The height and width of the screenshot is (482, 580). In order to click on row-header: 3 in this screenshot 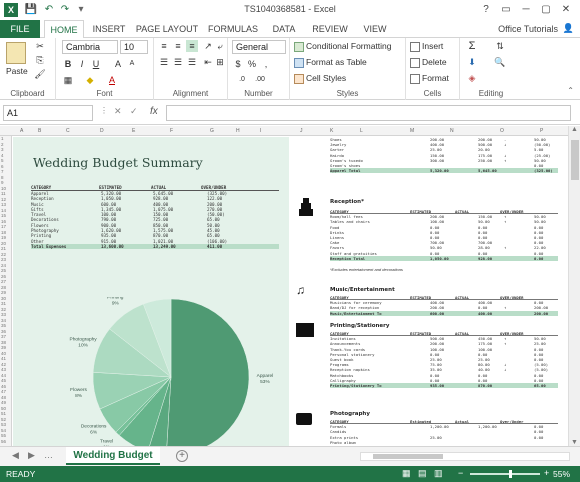, I will do `click(2, 149)`.